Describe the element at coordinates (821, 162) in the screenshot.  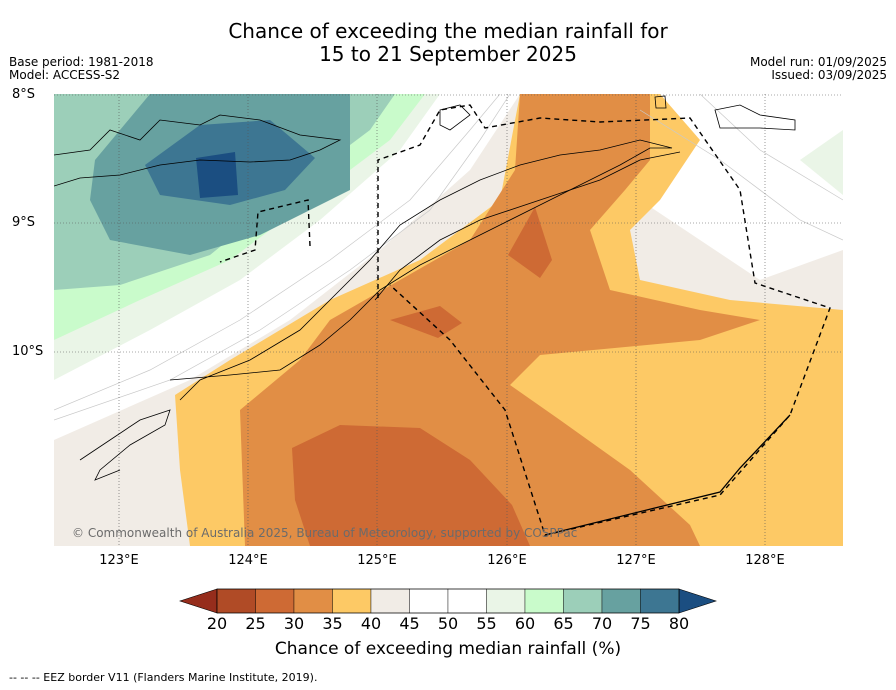
I see `band-55-60-ne` at that location.